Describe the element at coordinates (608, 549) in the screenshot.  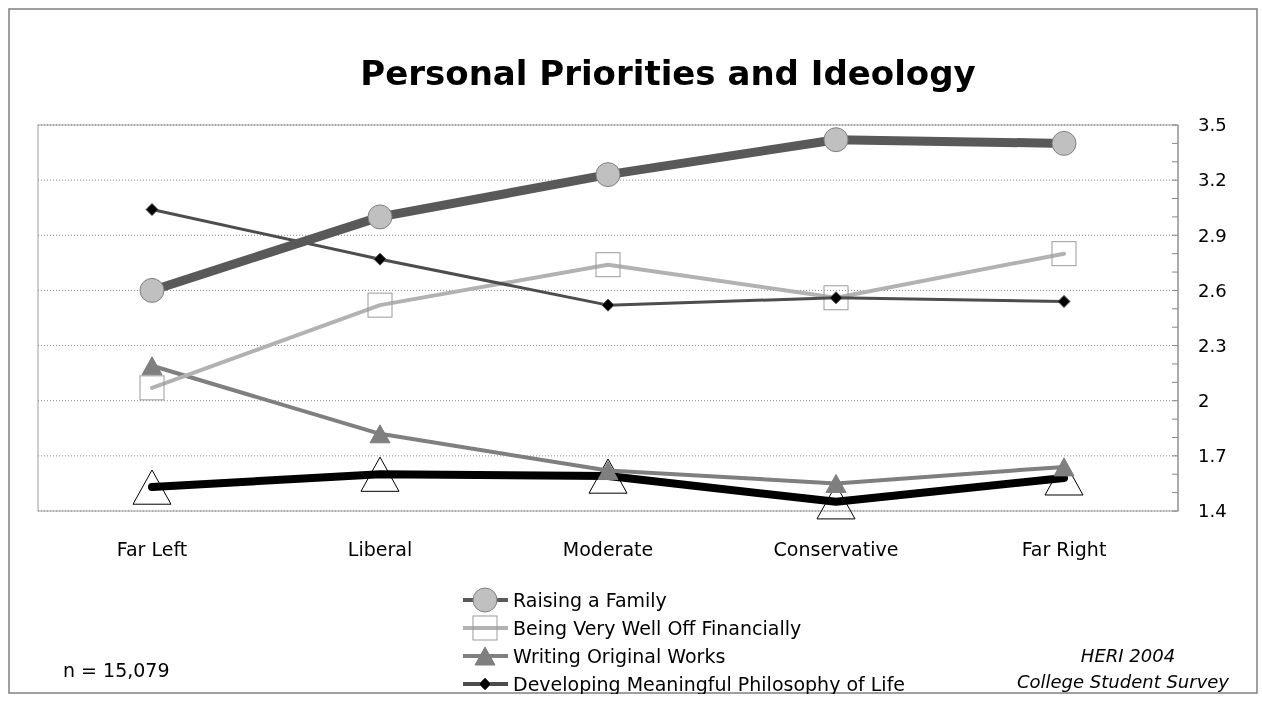
I see `x-tick-label: Moderate` at that location.